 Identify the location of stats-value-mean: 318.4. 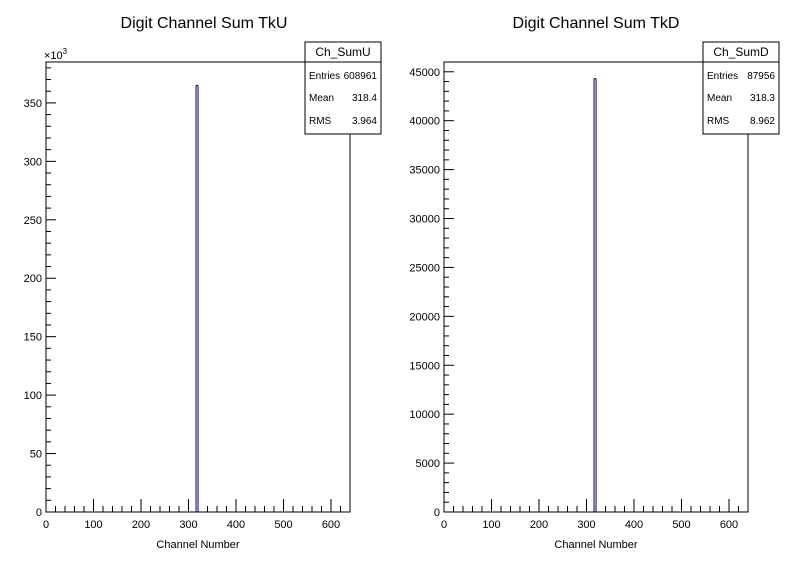
(364, 98).